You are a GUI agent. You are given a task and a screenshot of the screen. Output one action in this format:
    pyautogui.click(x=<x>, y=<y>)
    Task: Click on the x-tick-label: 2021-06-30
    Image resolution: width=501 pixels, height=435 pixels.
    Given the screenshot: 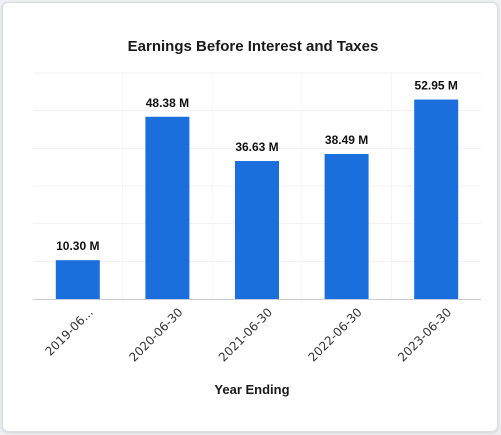 What is the action you would take?
    pyautogui.click(x=245, y=334)
    